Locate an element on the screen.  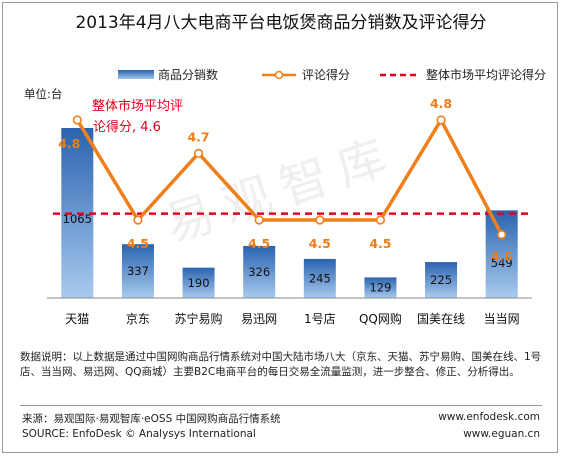
x-tick-label-5: QQ网购 is located at coordinates (380, 318).